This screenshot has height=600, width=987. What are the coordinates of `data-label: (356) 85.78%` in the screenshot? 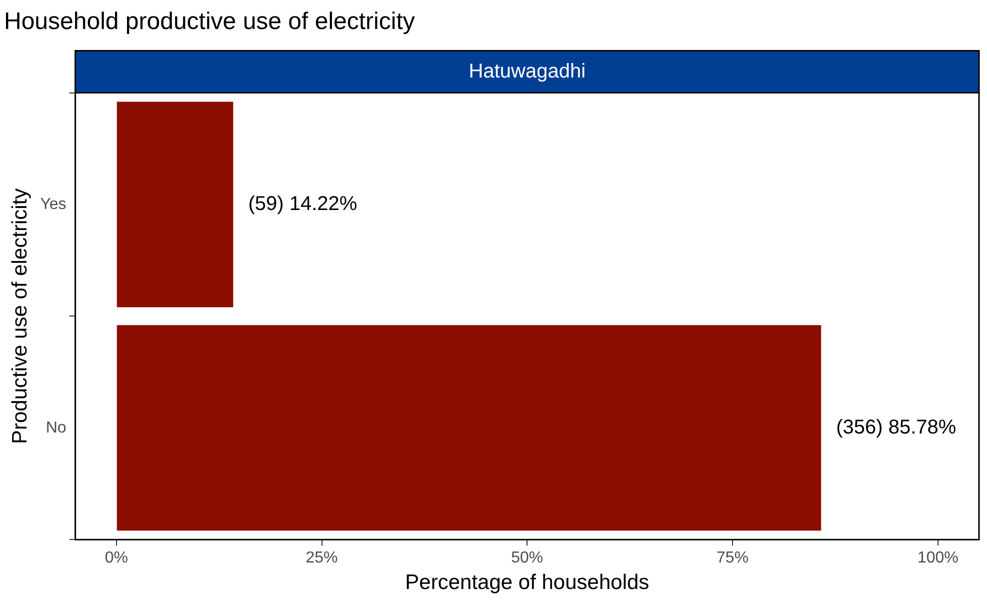 It's located at (896, 427).